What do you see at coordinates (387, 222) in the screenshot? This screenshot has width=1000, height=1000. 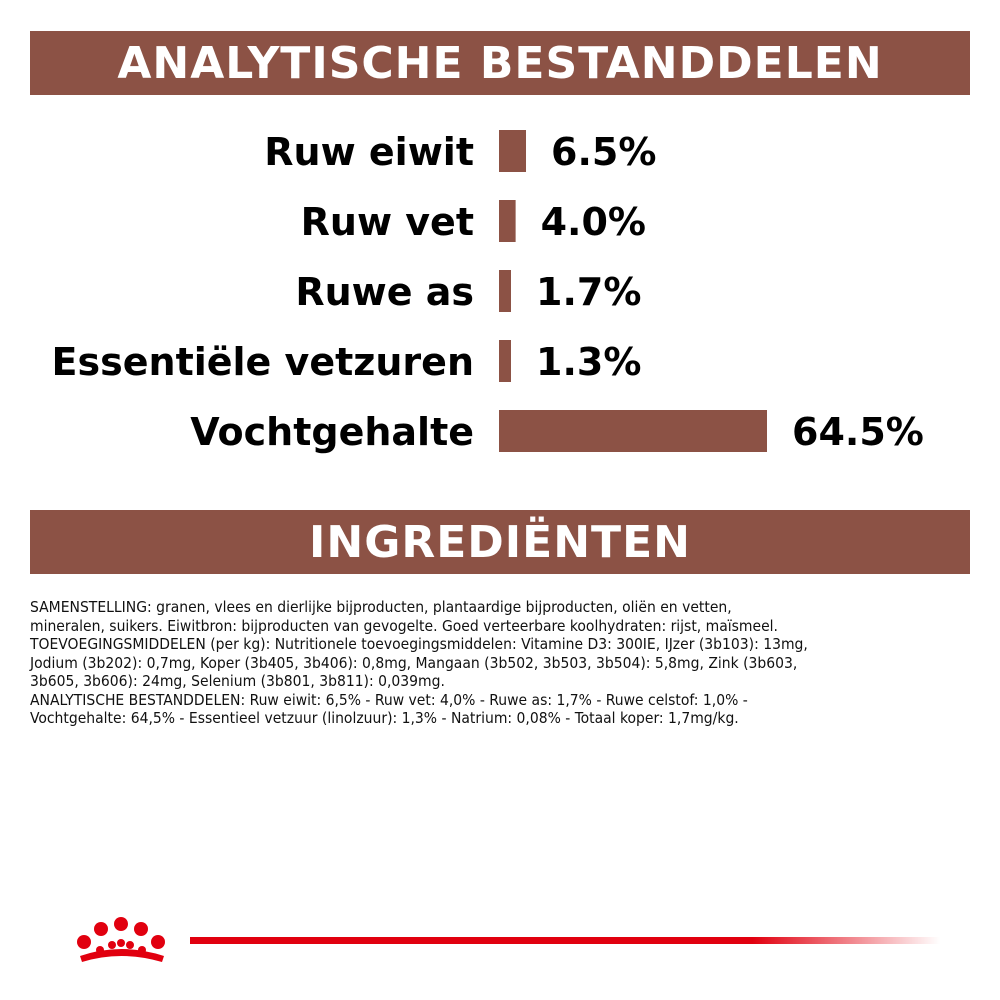 I see `category-label: Ruw vet` at bounding box center [387, 222].